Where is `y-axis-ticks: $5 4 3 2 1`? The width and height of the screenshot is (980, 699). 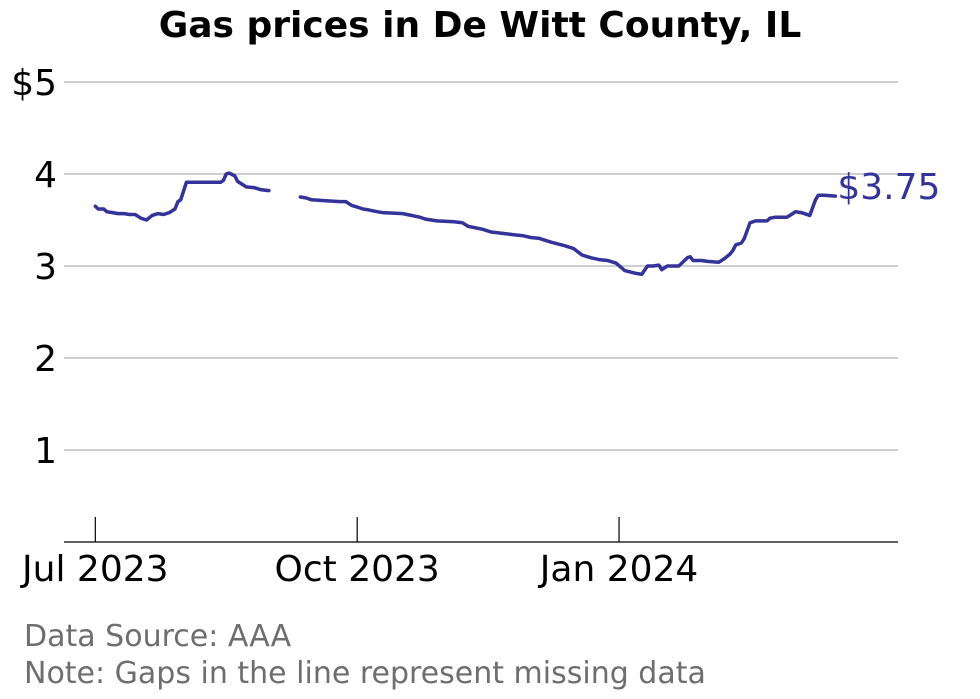 y-axis-ticks: $5 4 3 2 1 is located at coordinates (34, 267).